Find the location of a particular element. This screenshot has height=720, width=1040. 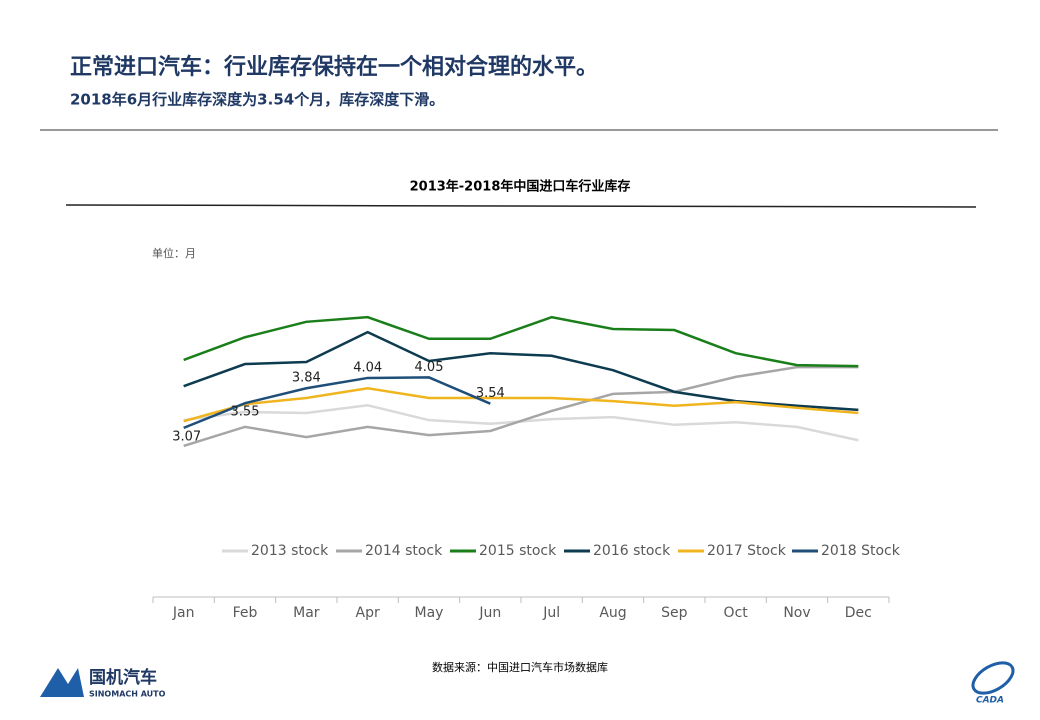

chart-title-rule is located at coordinates (521, 206).